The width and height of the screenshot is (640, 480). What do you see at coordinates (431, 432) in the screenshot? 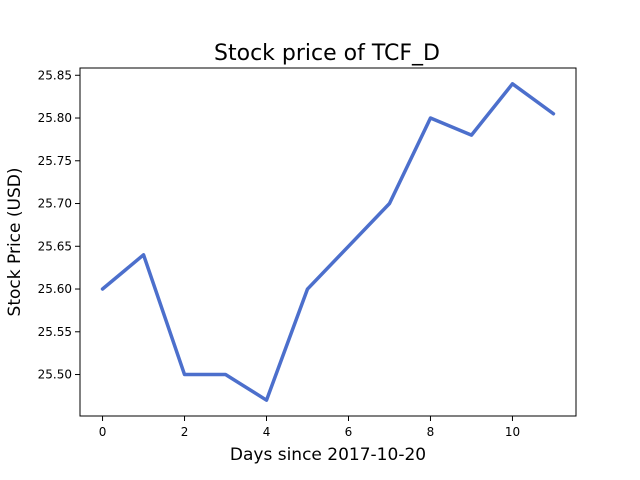
I see `x-tick-label: 8` at bounding box center [431, 432].